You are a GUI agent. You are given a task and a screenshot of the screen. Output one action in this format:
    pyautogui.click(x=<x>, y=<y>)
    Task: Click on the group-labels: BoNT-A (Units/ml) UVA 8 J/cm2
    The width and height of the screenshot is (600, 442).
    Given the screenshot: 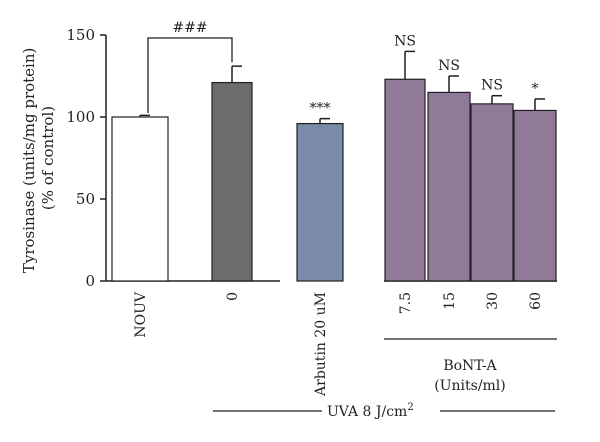 What is the action you would take?
    pyautogui.click(x=385, y=379)
    